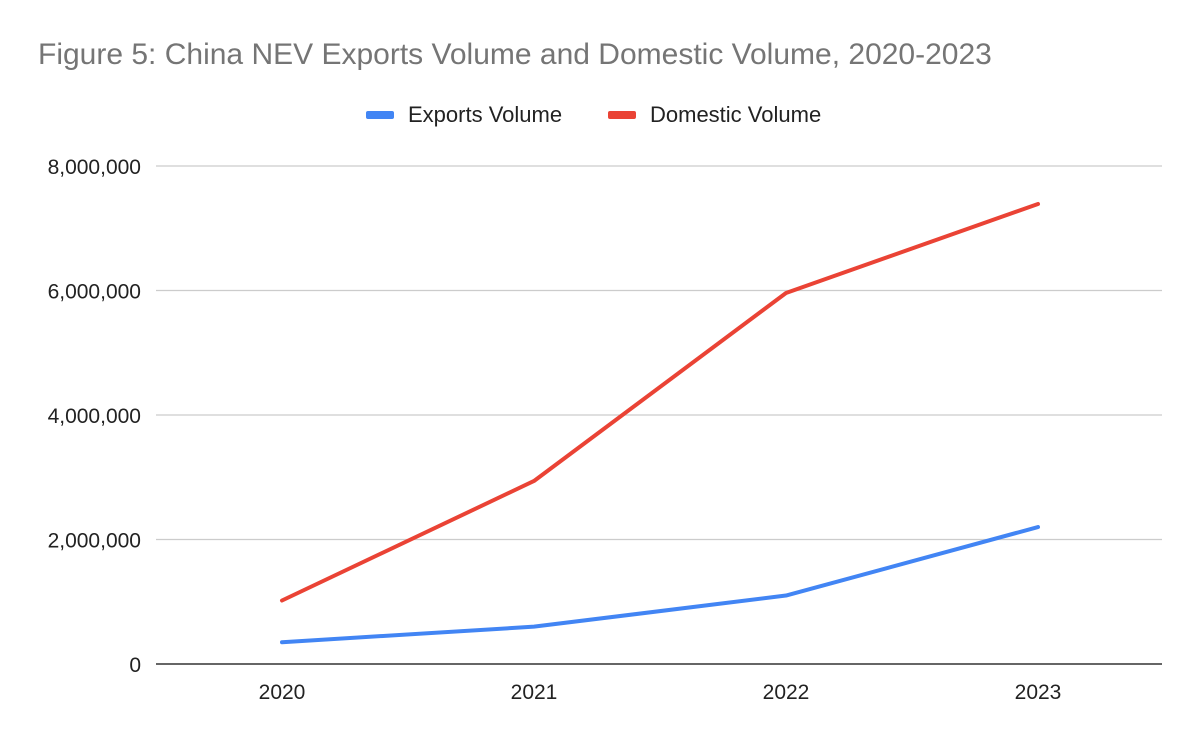  I want to click on y-tick-label: 6,000,000, so click(94, 292).